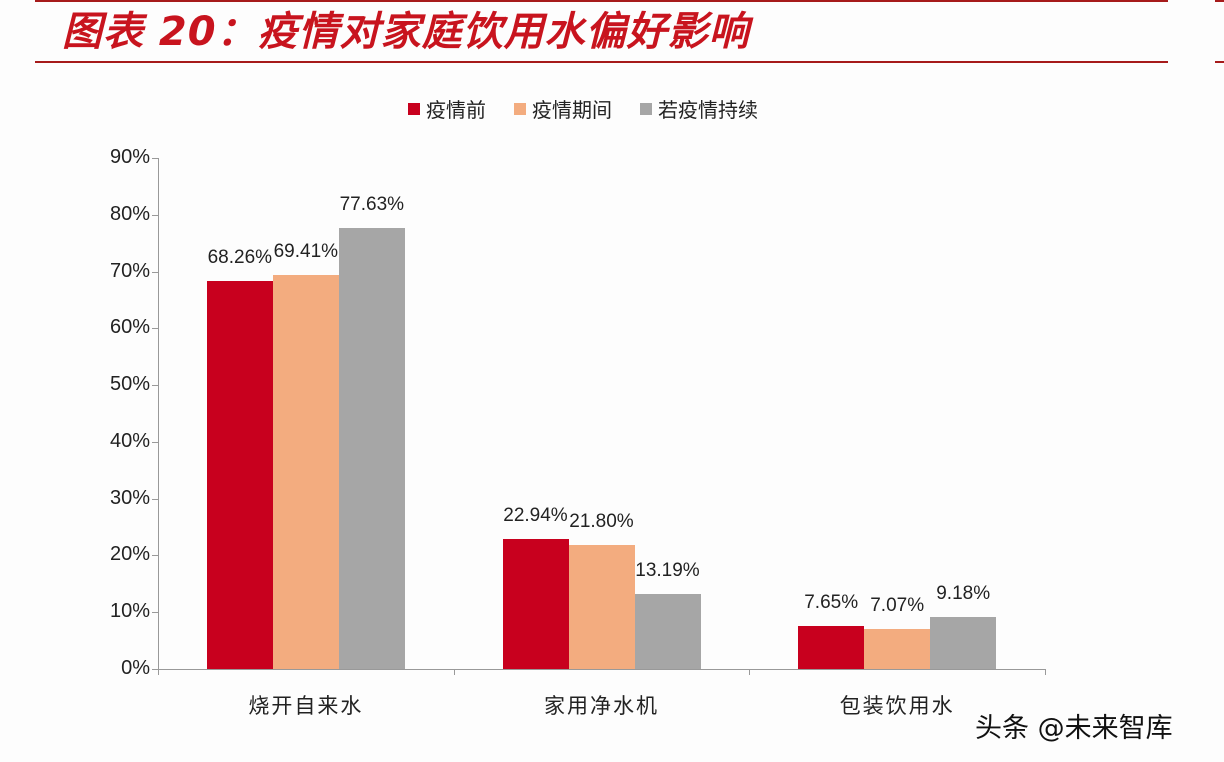 The image size is (1224, 762). Describe the element at coordinates (1219, 62) in the screenshot. I see `title-underline-right` at that location.